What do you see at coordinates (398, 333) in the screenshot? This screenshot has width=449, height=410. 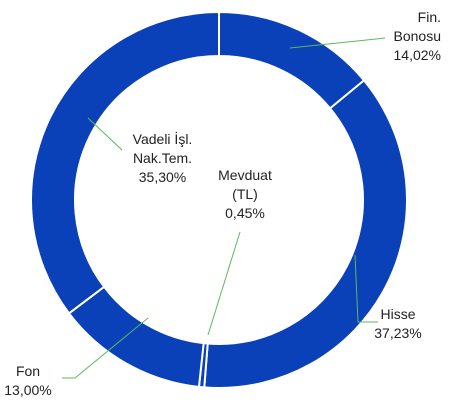 I see `value-label: 37,23%` at bounding box center [398, 333].